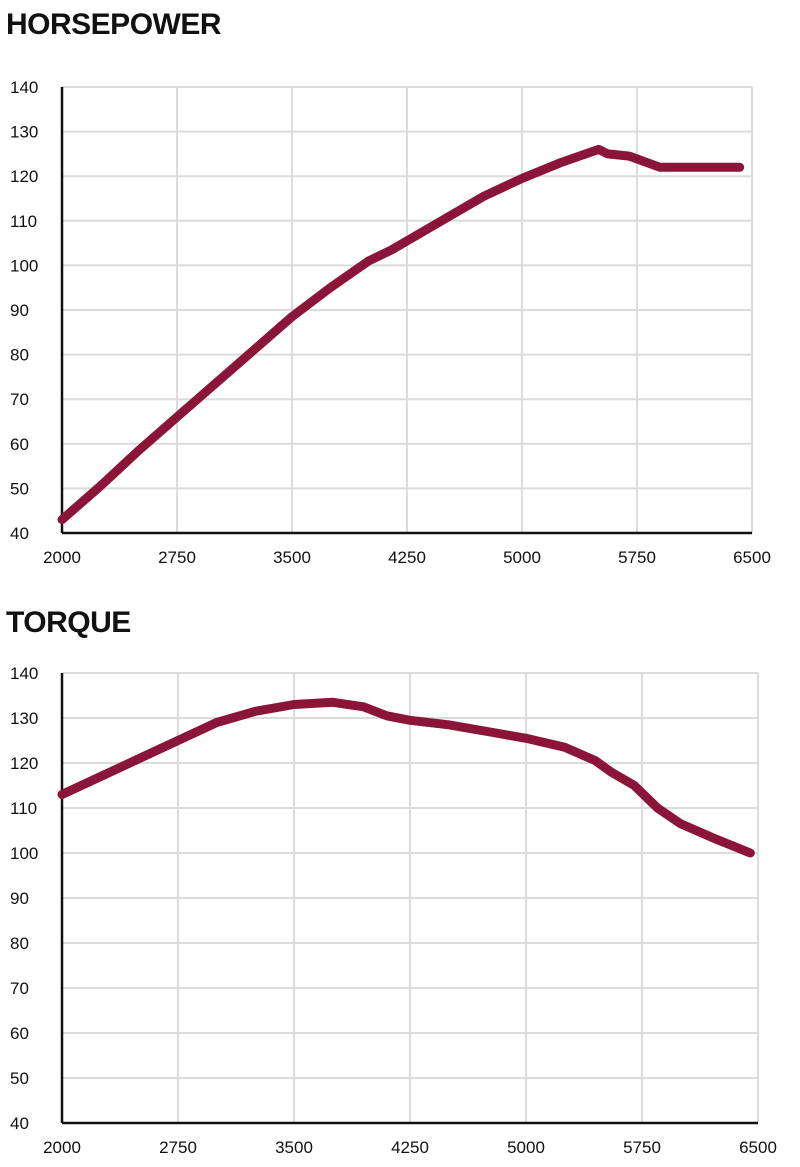  Describe the element at coordinates (114, 24) in the screenshot. I see `horsepower-title: HORSEPOWER` at that location.